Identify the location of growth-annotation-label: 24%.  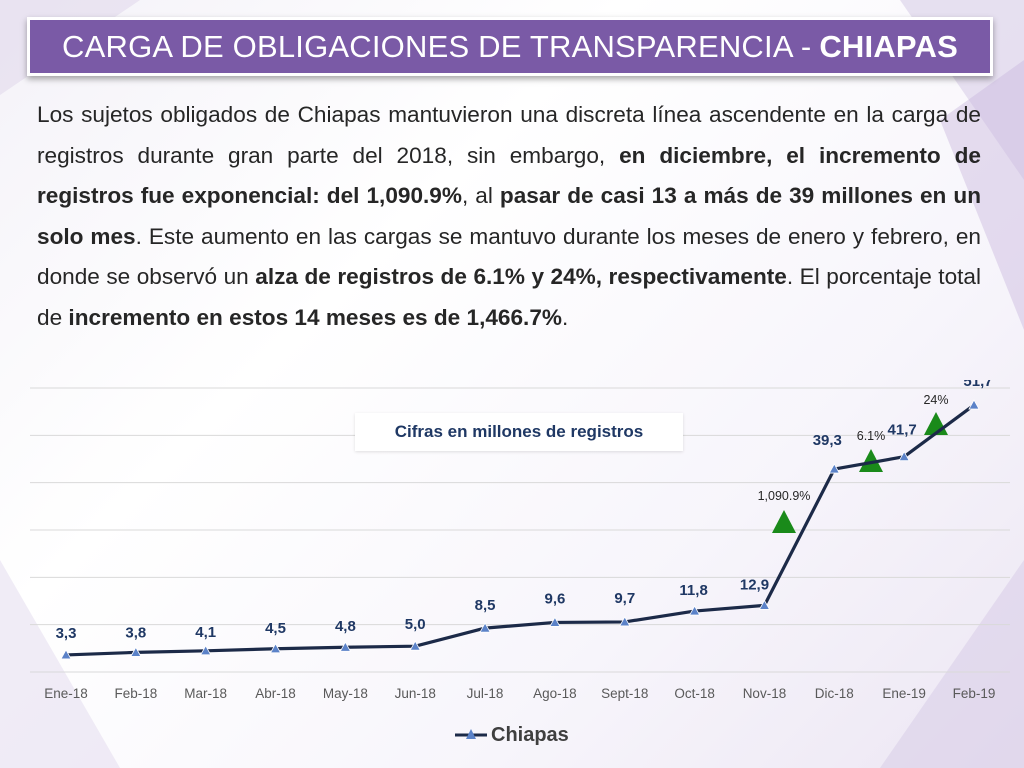
(935, 400).